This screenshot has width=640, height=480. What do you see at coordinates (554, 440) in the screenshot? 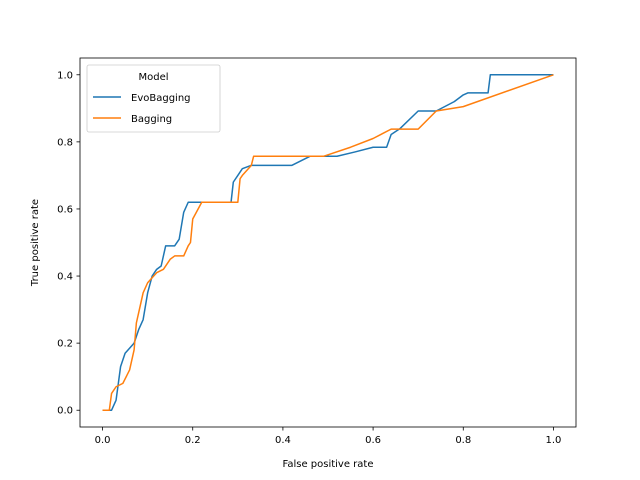
I see `x-tick-label: 1.0` at bounding box center [554, 440].